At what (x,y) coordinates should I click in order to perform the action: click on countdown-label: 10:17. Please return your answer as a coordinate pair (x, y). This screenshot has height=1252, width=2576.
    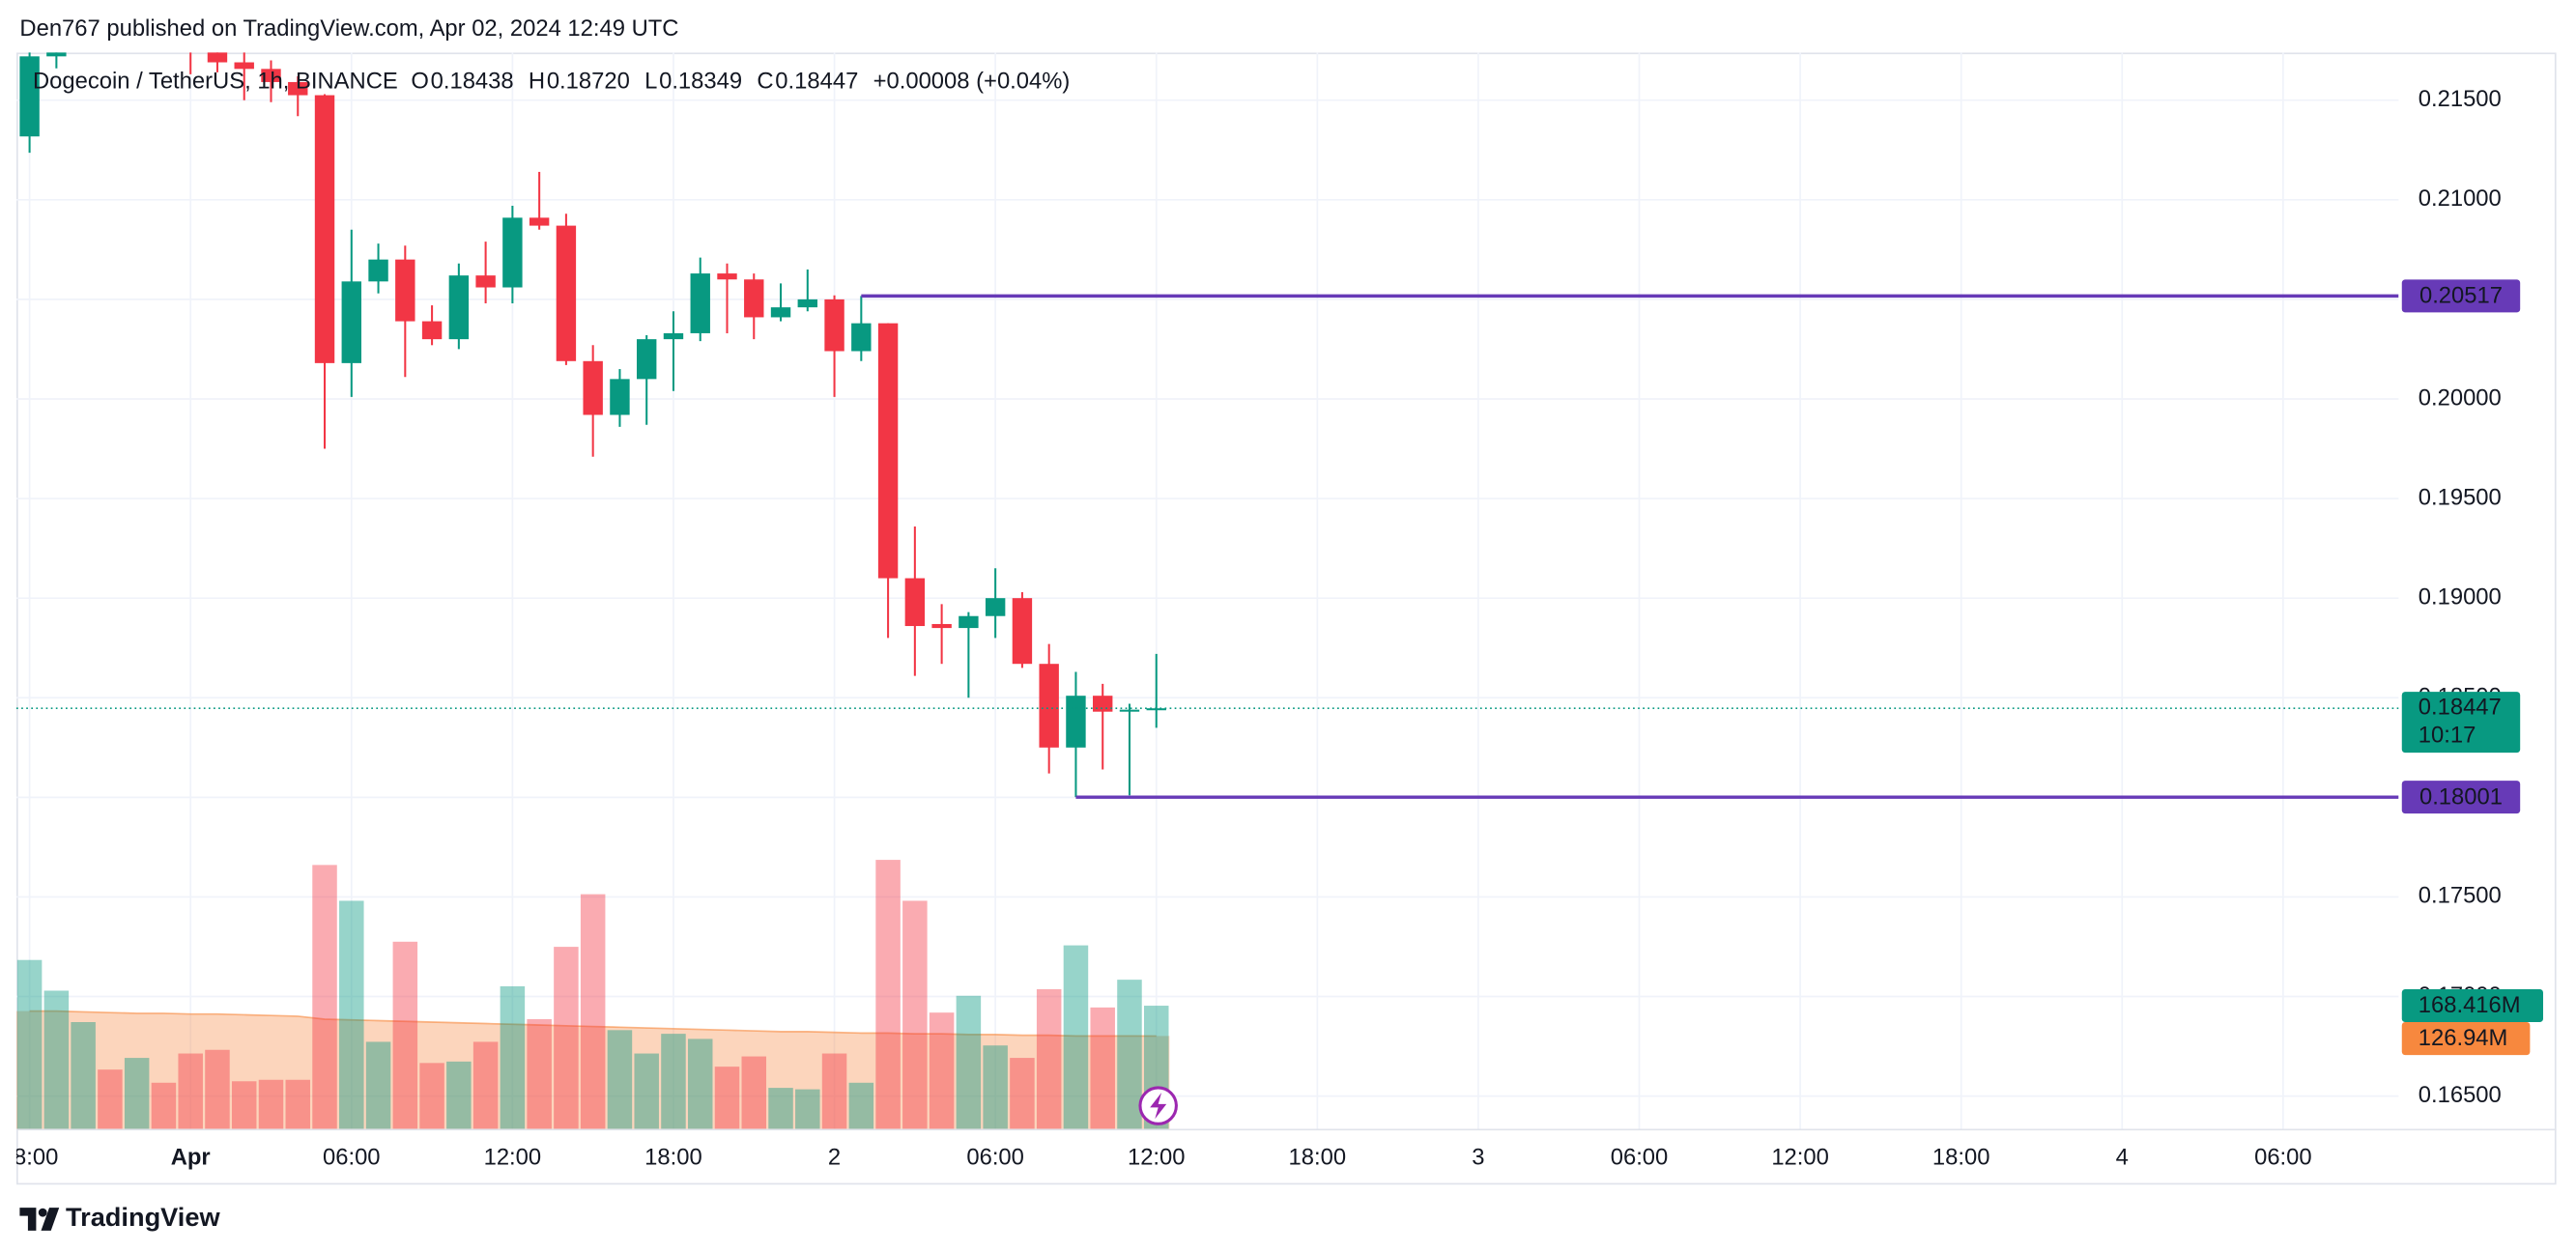
    Looking at the image, I should click on (2448, 735).